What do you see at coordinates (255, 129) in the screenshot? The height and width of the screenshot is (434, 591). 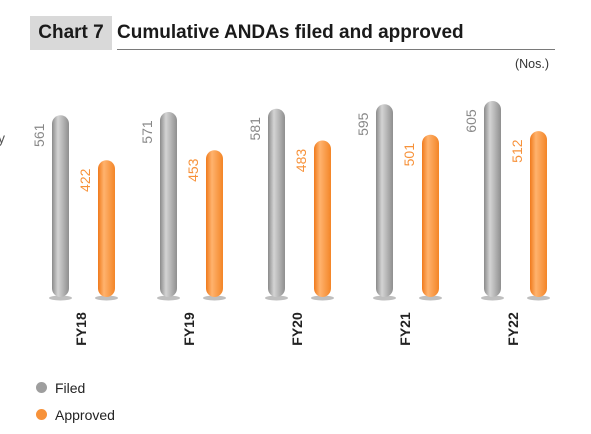 I see `data-label-filed-fy20: 581` at bounding box center [255, 129].